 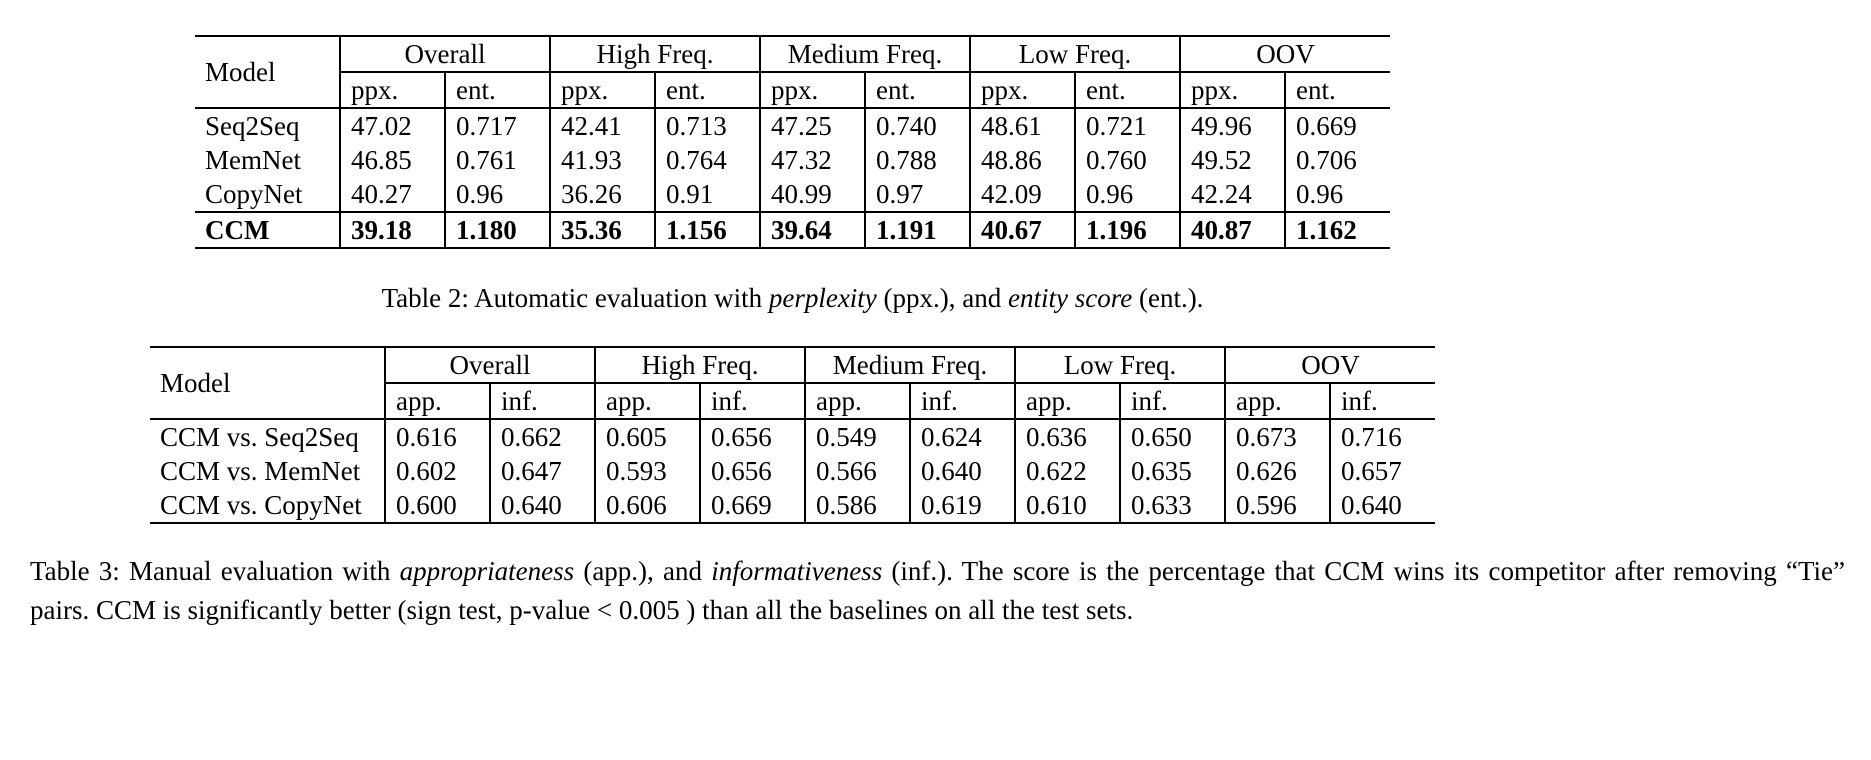 I want to click on value-cell: 39.18, so click(x=392, y=229).